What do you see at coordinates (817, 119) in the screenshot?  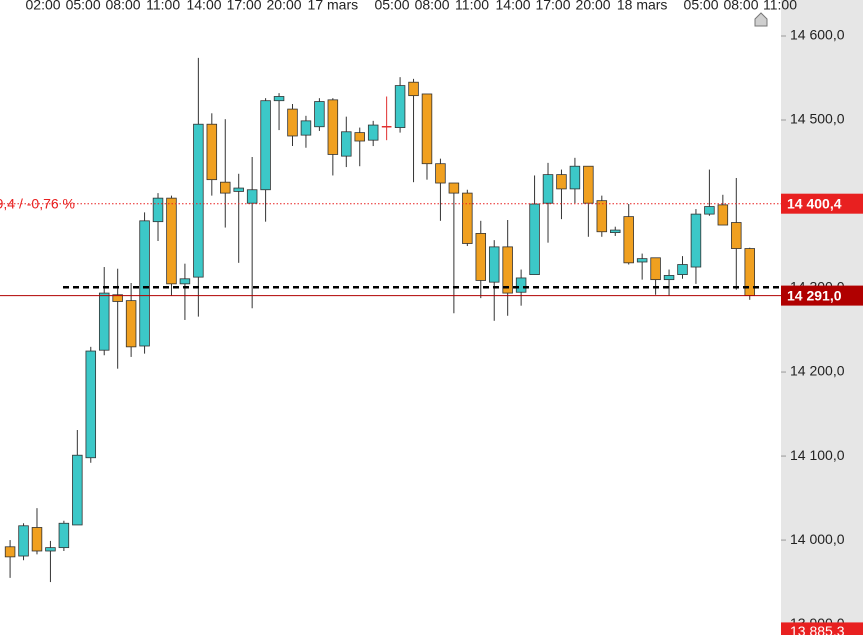 I see `y-tick-label: 14 500,0` at bounding box center [817, 119].